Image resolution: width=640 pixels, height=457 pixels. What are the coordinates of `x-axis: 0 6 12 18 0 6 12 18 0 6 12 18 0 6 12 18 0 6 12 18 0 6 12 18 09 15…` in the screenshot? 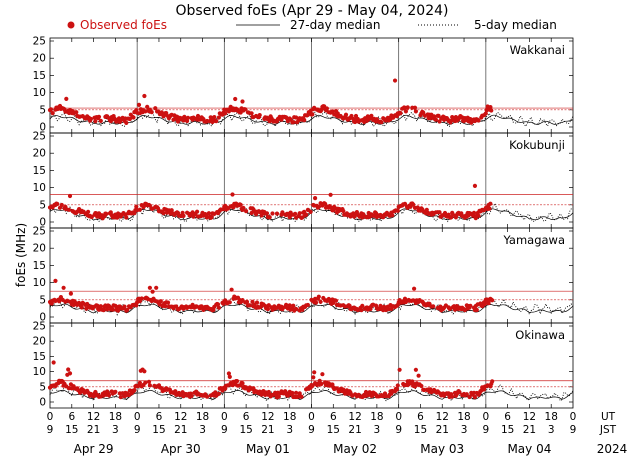 It's located at (337, 433).